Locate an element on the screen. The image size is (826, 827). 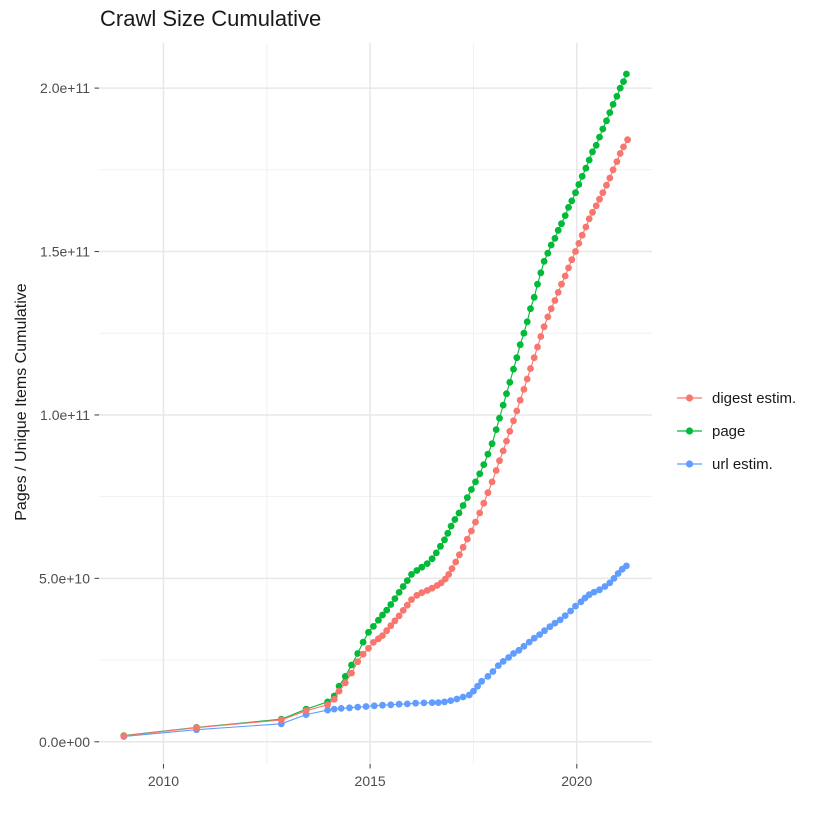
legend-key-url-icon is located at coordinates (689, 464).